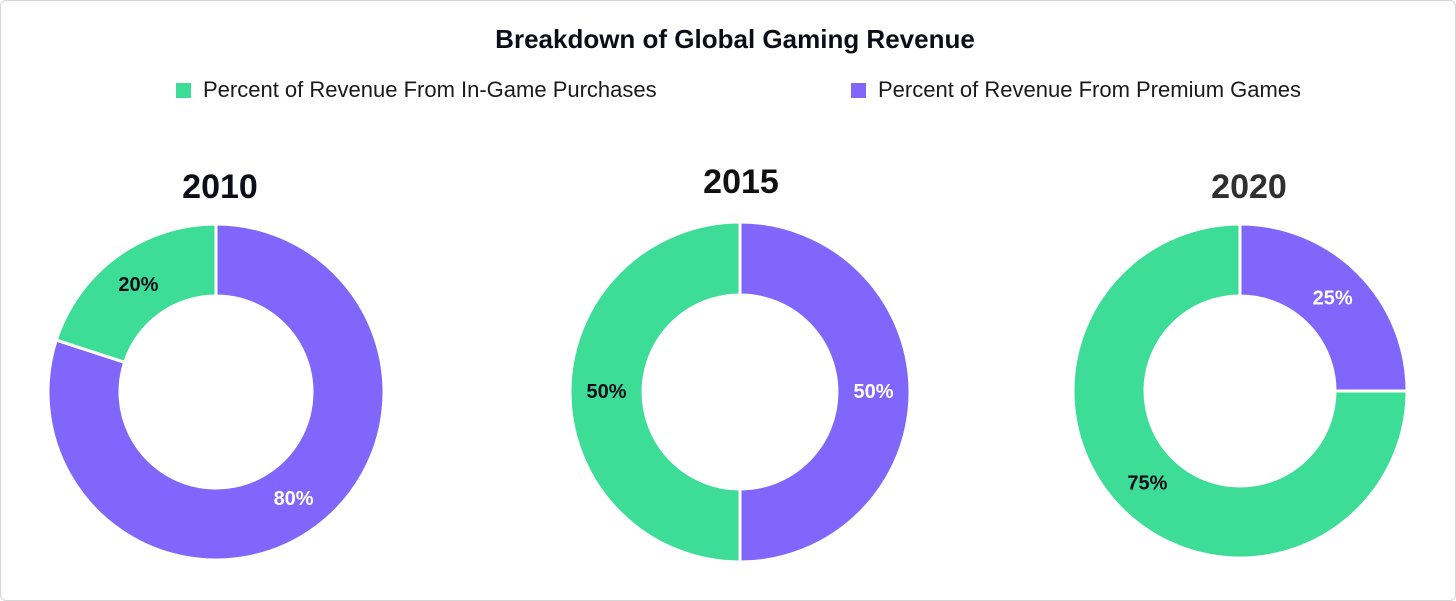 The width and height of the screenshot is (1456, 601). Describe the element at coordinates (735, 39) in the screenshot. I see `chart-title: Breakdown of Global Gaming Revenue` at that location.